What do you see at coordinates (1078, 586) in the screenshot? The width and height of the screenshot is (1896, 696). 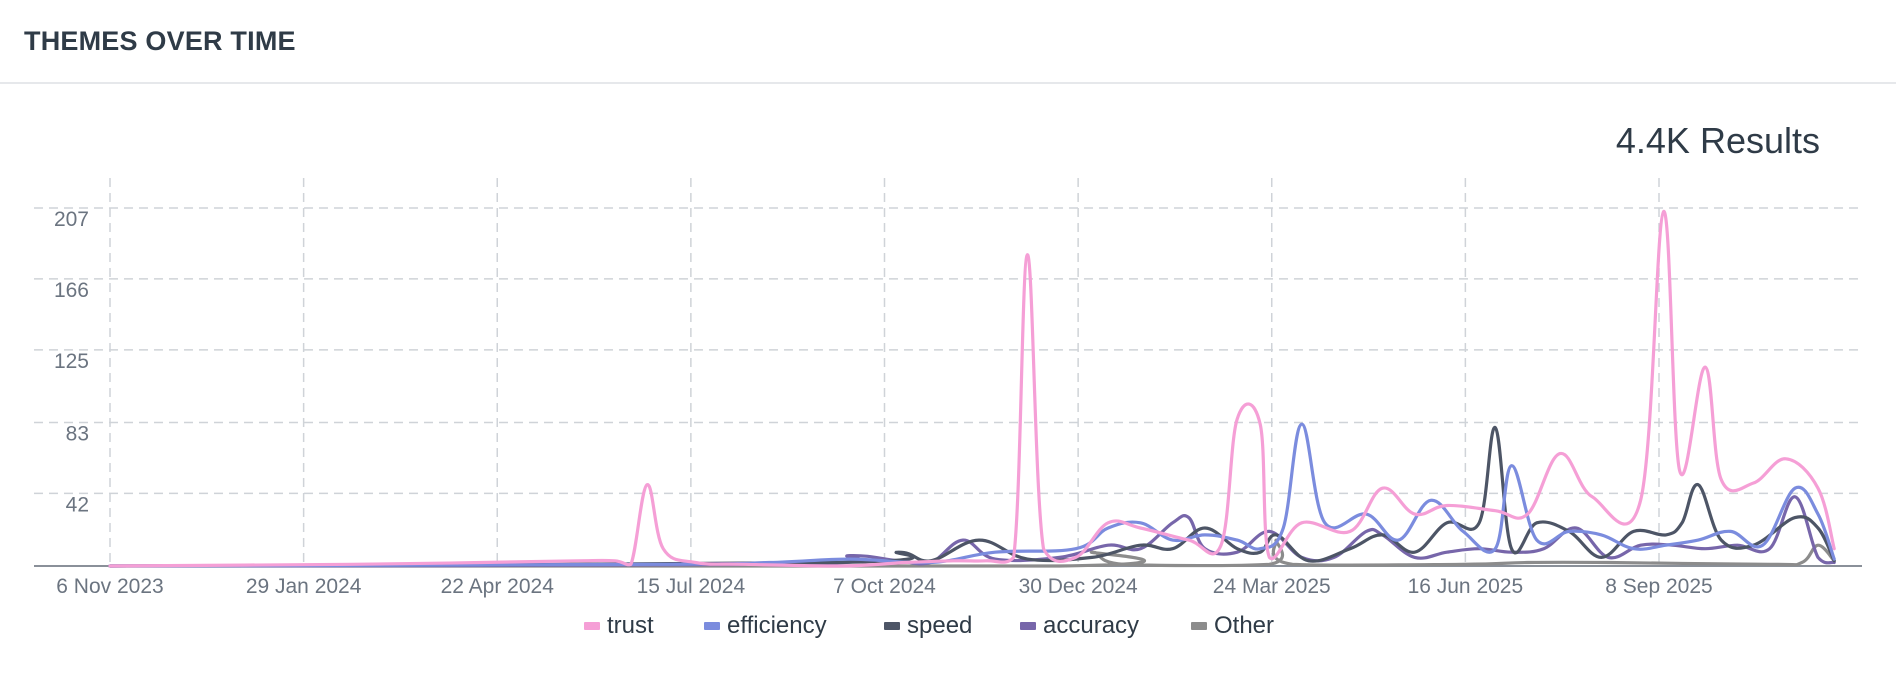 I see `x-tick-label: 30 Dec 2024` at bounding box center [1078, 586].